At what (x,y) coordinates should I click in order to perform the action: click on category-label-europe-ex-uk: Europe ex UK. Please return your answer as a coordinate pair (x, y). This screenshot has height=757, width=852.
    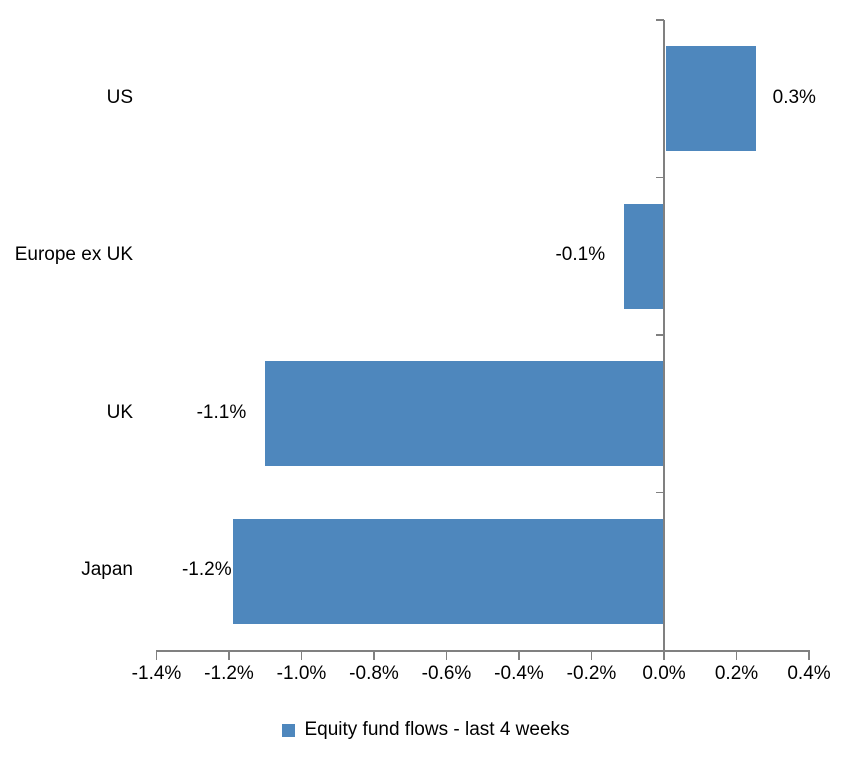
    Looking at the image, I should click on (73, 255).